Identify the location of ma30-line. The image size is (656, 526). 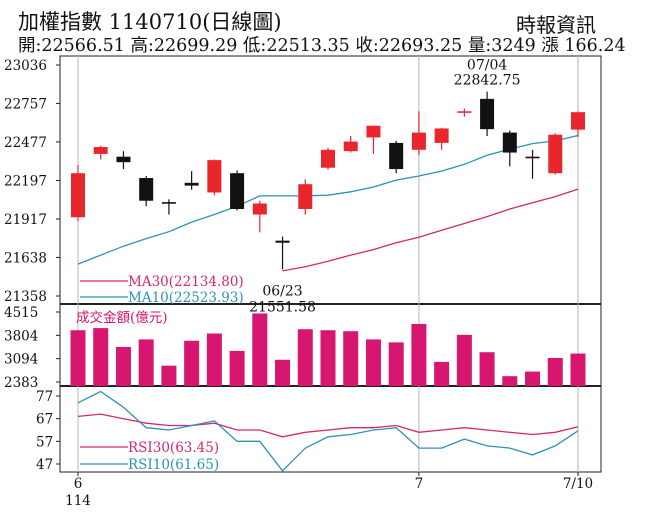
(430, 230).